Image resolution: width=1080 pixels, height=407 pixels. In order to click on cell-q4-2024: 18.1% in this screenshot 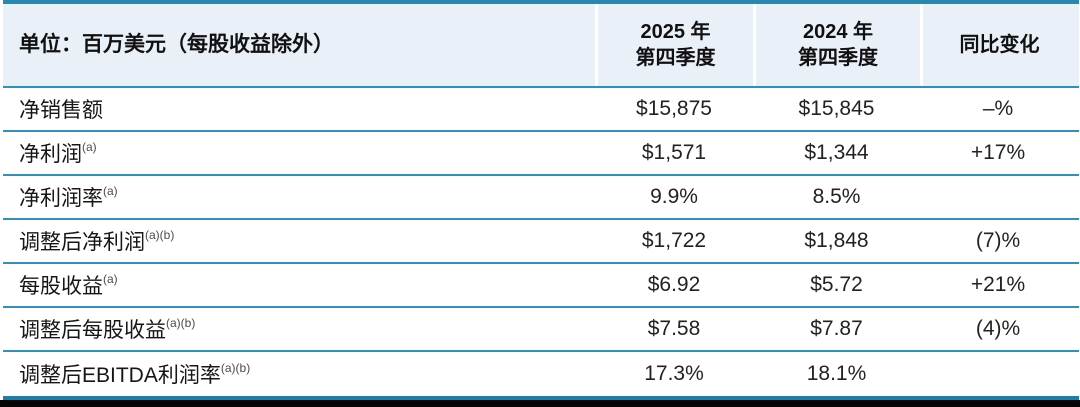, I will do `click(836, 373)`.